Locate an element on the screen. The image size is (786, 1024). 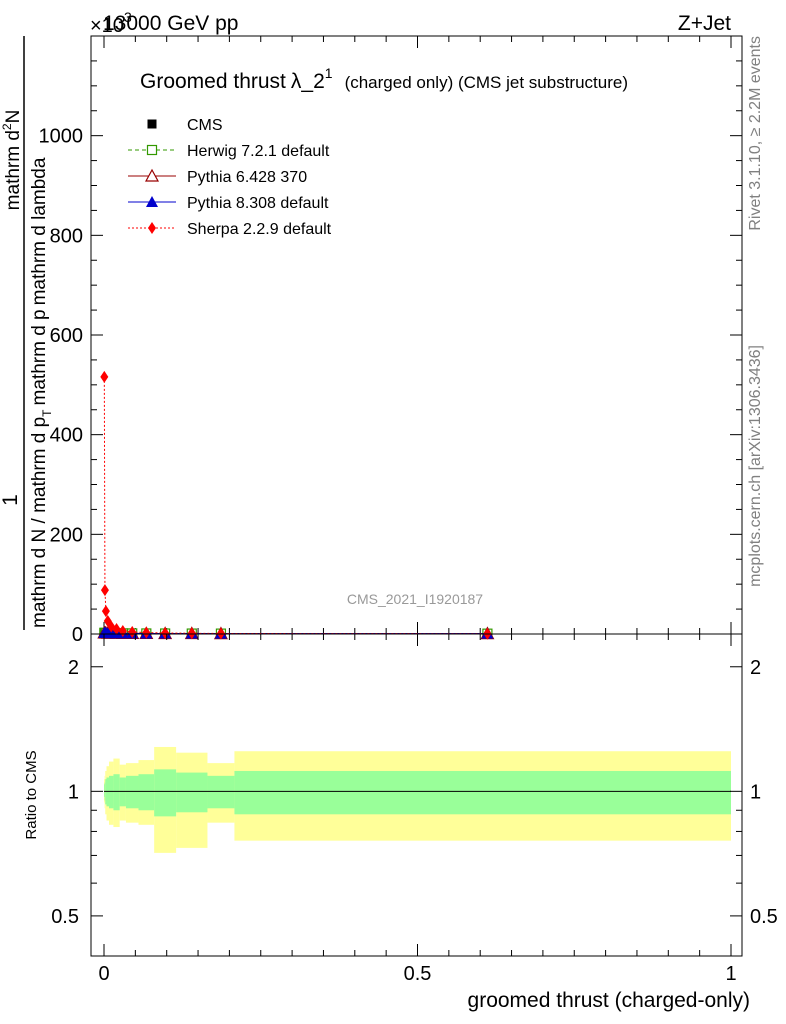
y-label-num-n: N is located at coordinates (13, 117).